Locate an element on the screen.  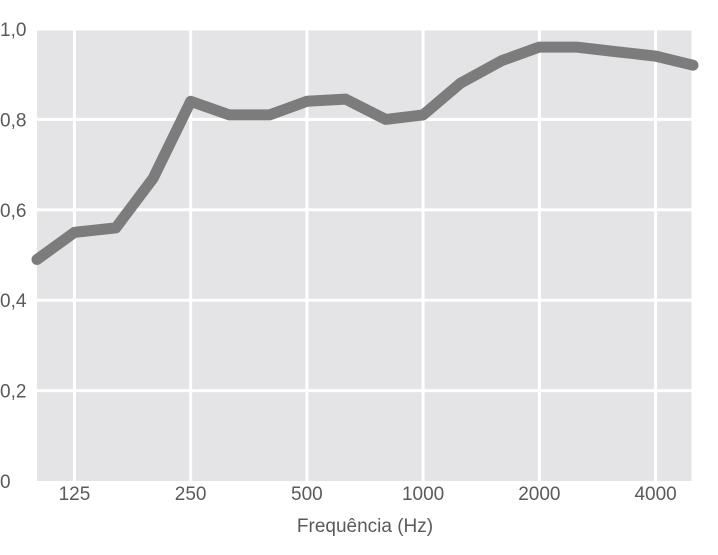
y-tick-label: 0 is located at coordinates (5, 482).